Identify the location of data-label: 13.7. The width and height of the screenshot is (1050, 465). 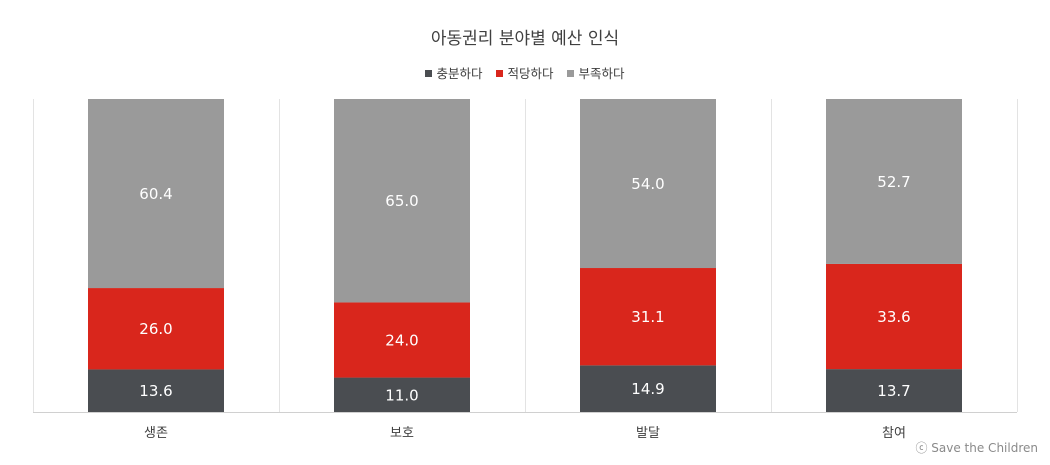
(893, 391).